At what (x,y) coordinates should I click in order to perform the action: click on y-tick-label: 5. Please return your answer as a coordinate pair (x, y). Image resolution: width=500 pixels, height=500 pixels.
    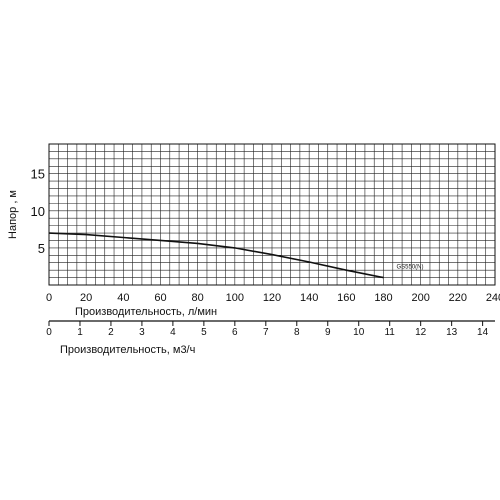
    Looking at the image, I should click on (41, 248).